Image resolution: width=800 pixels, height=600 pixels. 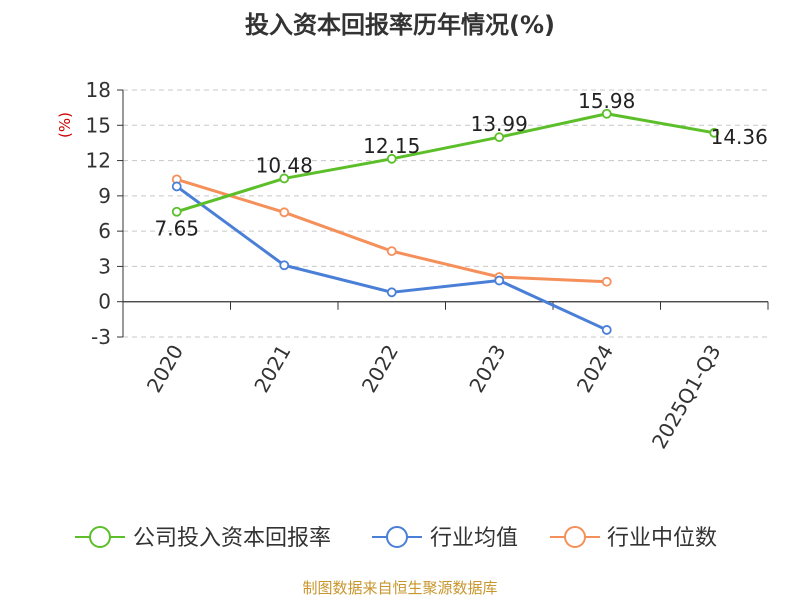 I want to click on y-axis-label: (%), so click(x=65, y=125).